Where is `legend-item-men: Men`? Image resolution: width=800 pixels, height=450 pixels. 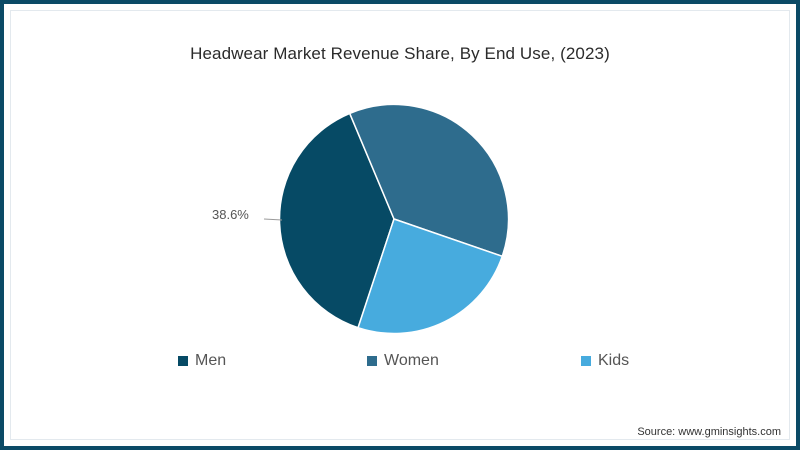 legend-item-men: Men is located at coordinates (202, 361).